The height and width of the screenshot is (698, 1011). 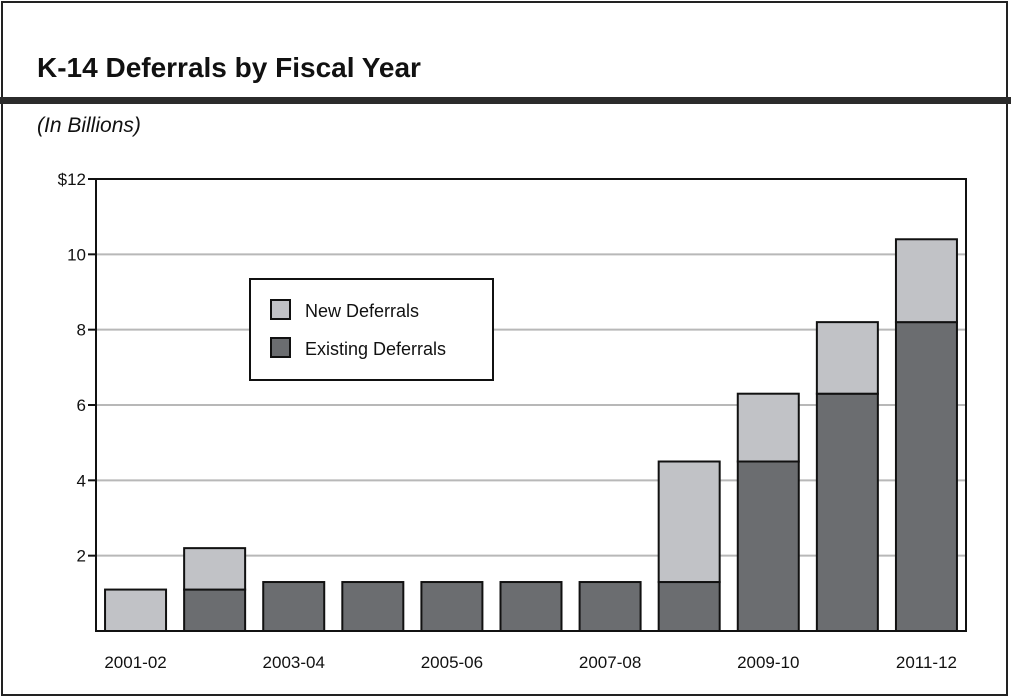 What do you see at coordinates (229, 67) in the screenshot?
I see `chart-title: K-14 Deferrals by Fiscal Year` at bounding box center [229, 67].